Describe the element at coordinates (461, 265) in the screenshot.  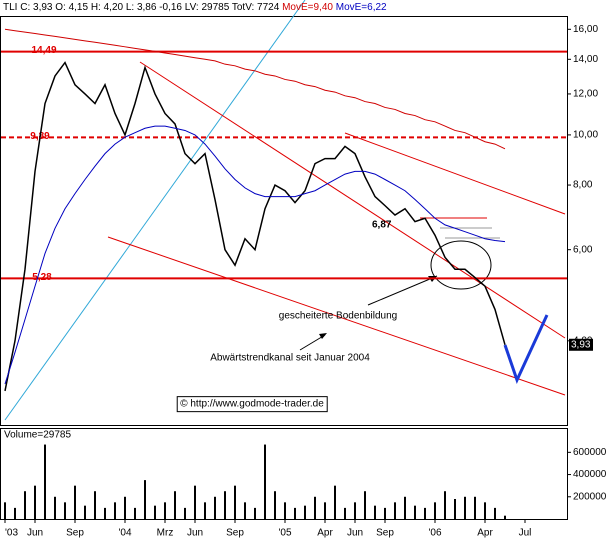
I see `highlight-ellipse` at that location.